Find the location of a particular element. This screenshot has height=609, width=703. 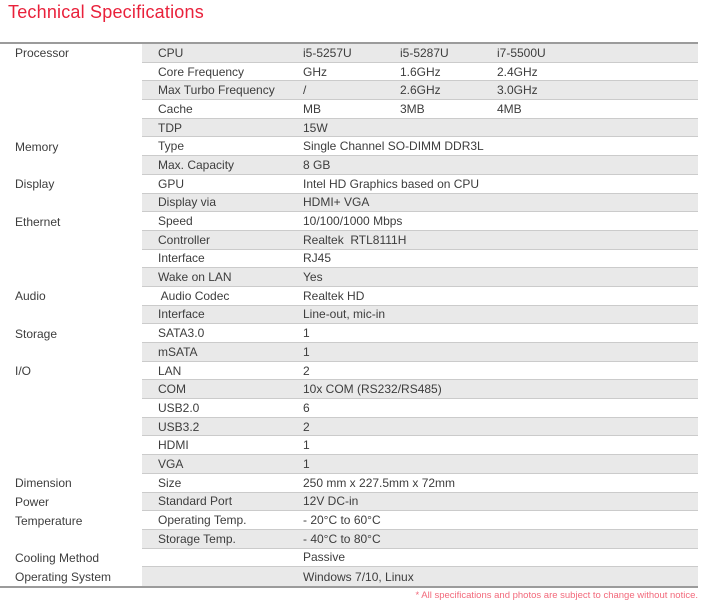

spec-cells: Audio Codec Realtek HD is located at coordinates (420, 296).